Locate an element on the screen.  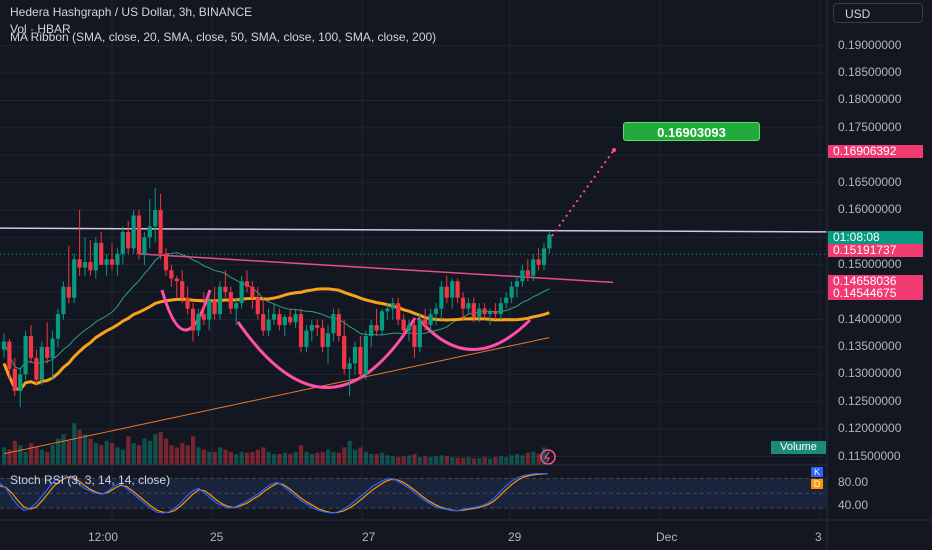
volume-bars is located at coordinates (274, 444).